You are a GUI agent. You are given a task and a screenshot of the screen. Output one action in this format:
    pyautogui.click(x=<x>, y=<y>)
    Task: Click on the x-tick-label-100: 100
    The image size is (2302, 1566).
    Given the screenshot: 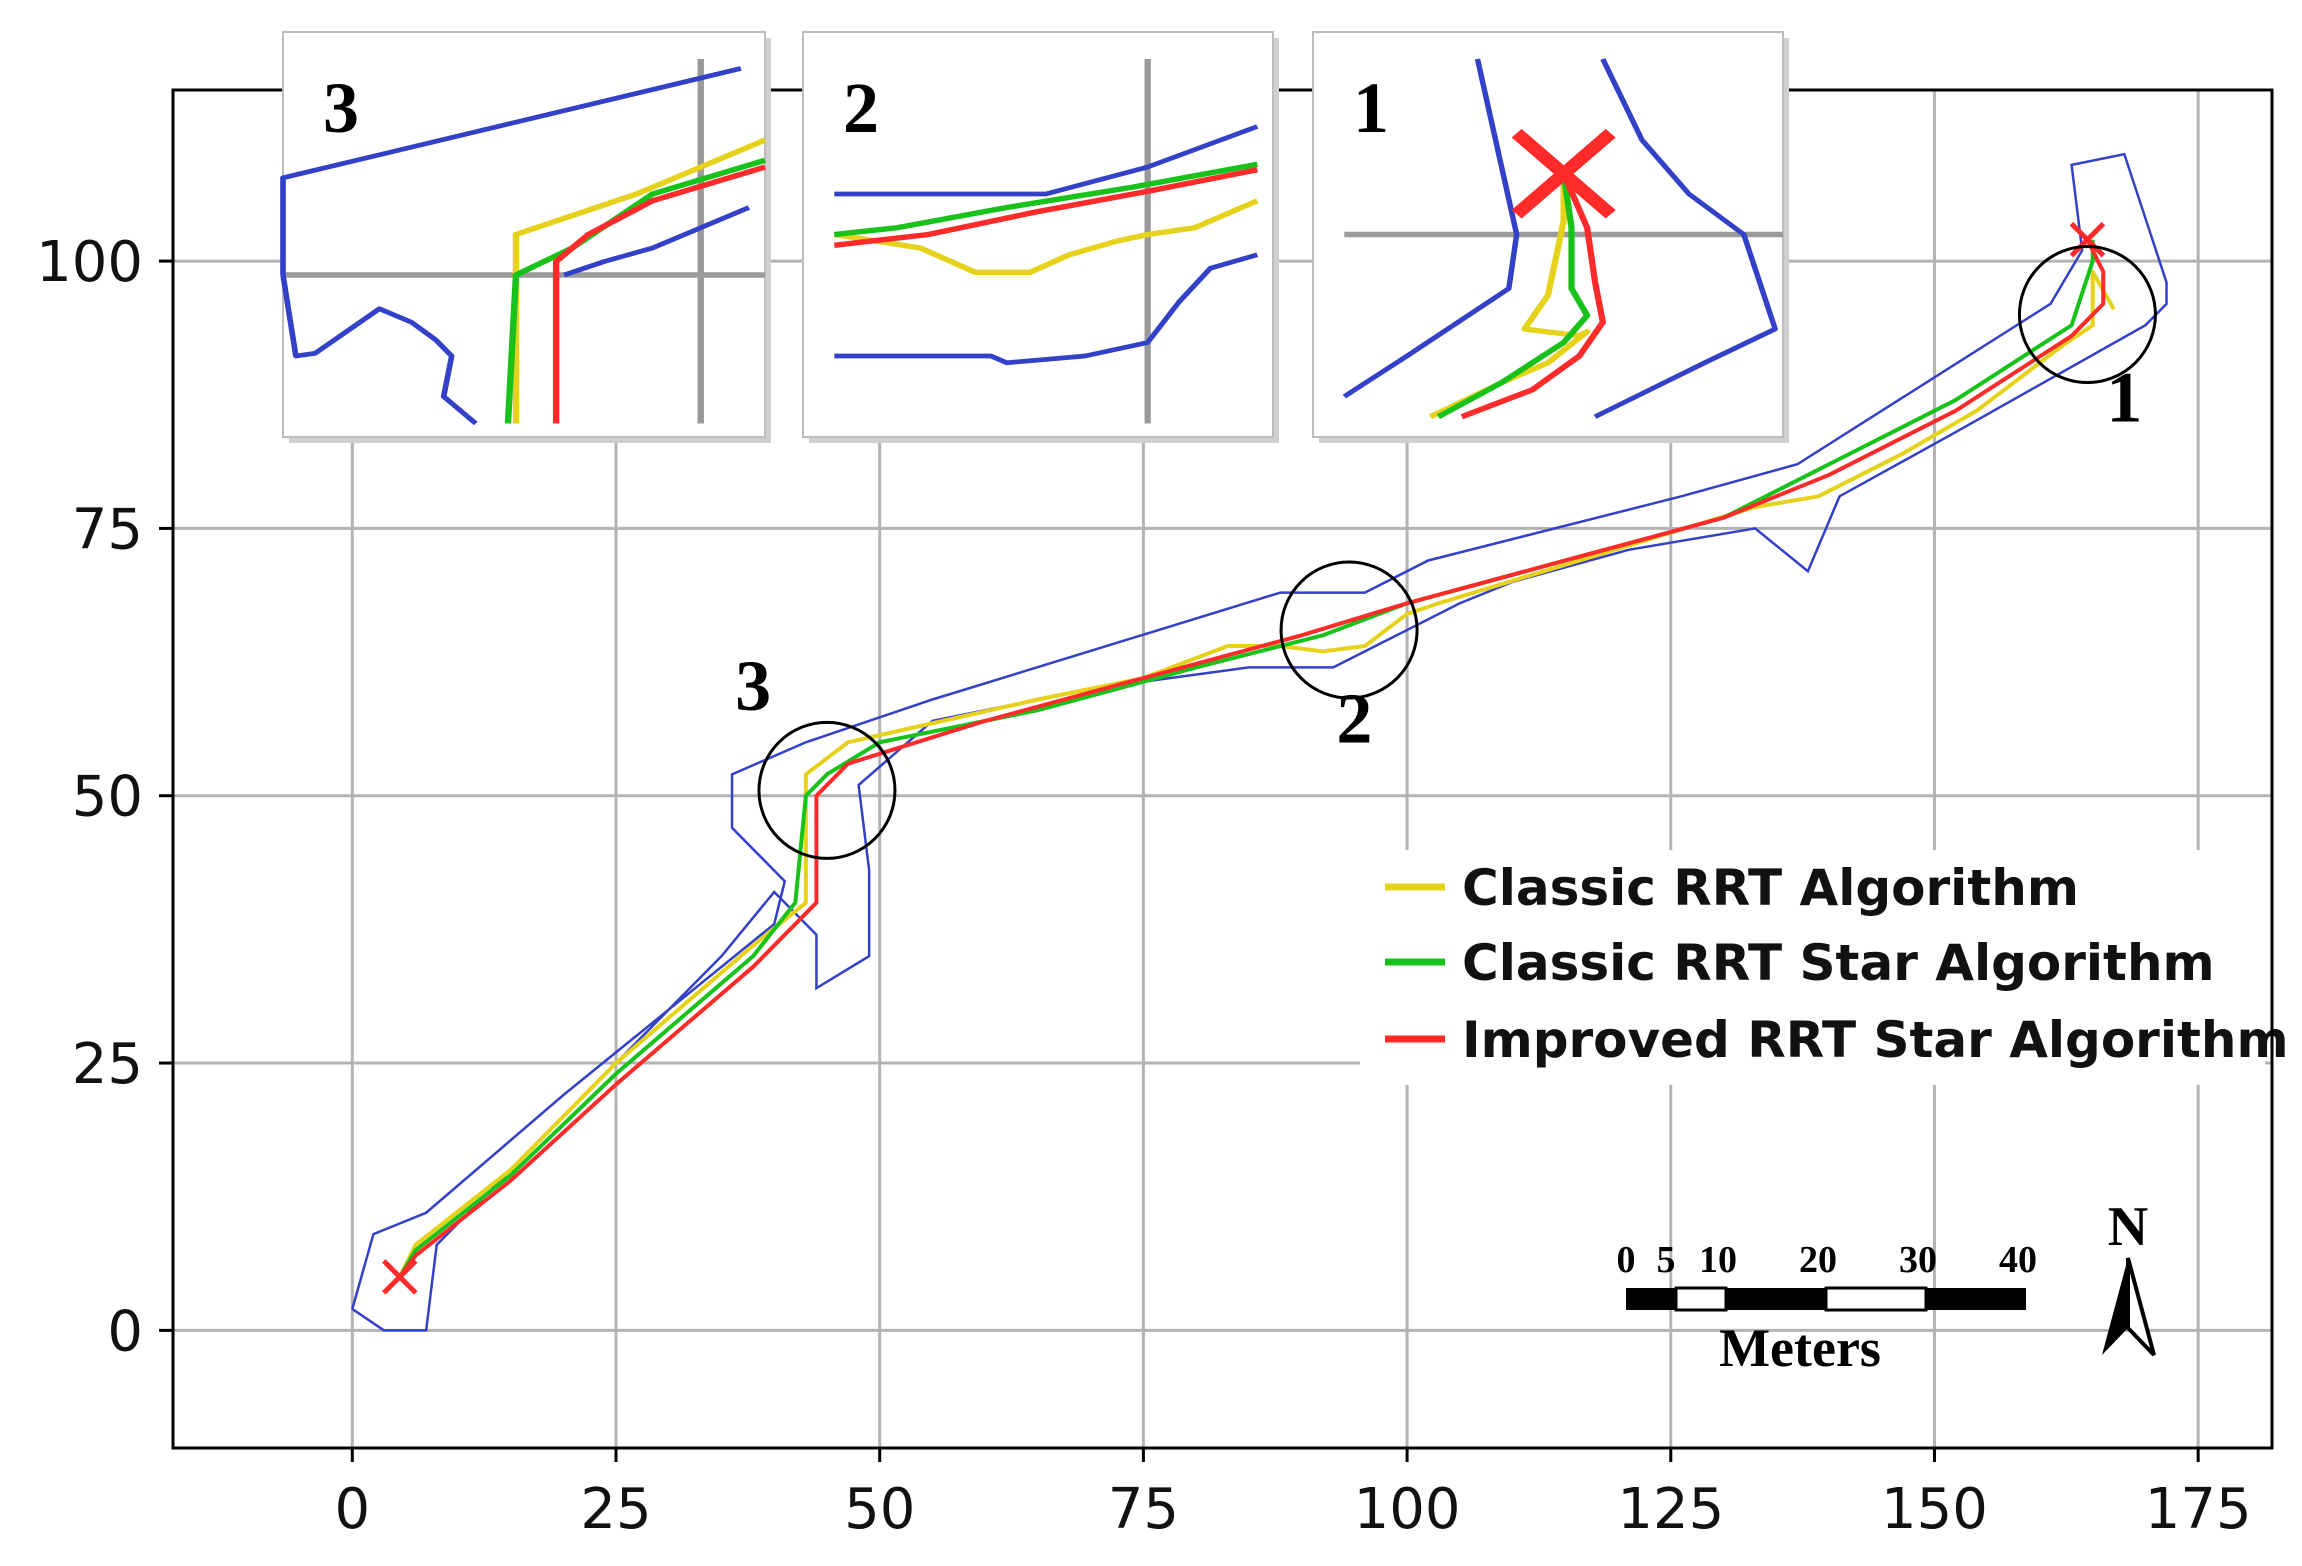 What is the action you would take?
    pyautogui.click(x=1407, y=1509)
    